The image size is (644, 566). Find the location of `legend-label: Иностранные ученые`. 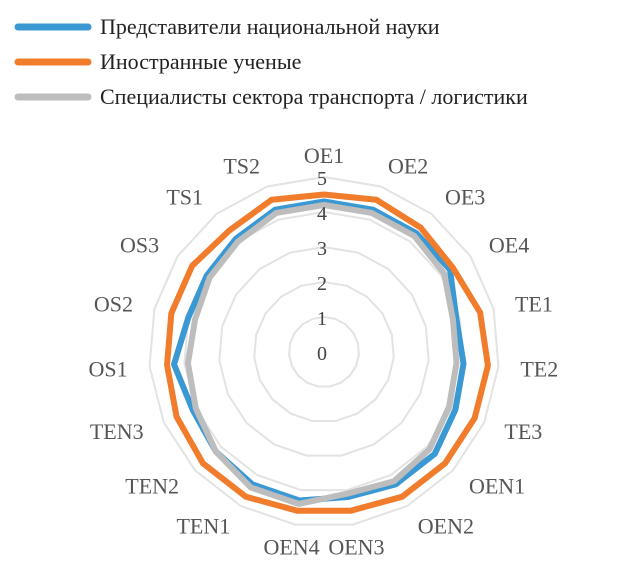

legend-label: Иностранные ученые is located at coordinates (200, 61).